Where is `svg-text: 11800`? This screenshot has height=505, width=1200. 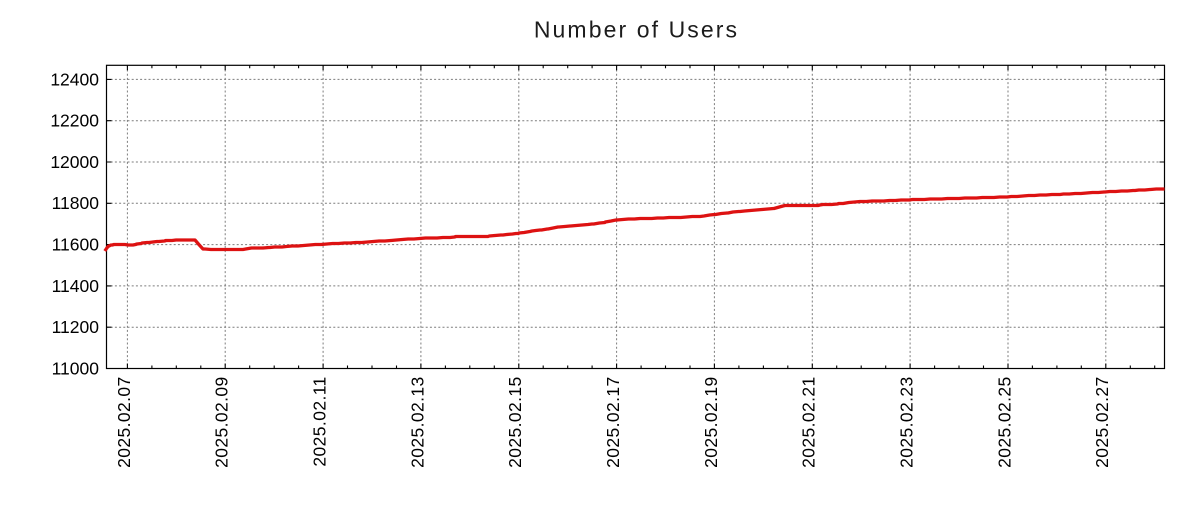
svg-text: 11800 is located at coordinates (76, 203).